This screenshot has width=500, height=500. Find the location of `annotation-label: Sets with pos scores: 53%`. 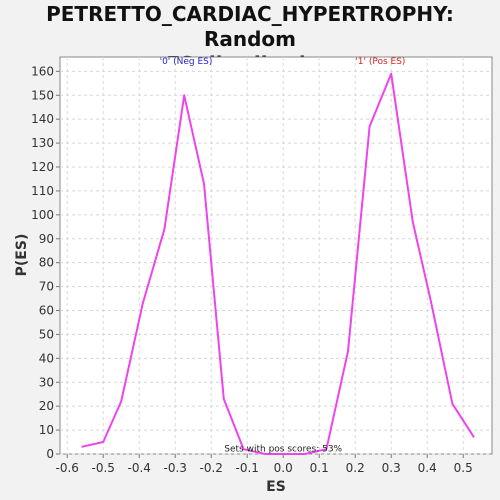

annotation-label: Sets with pos scores: 53% is located at coordinates (283, 450).